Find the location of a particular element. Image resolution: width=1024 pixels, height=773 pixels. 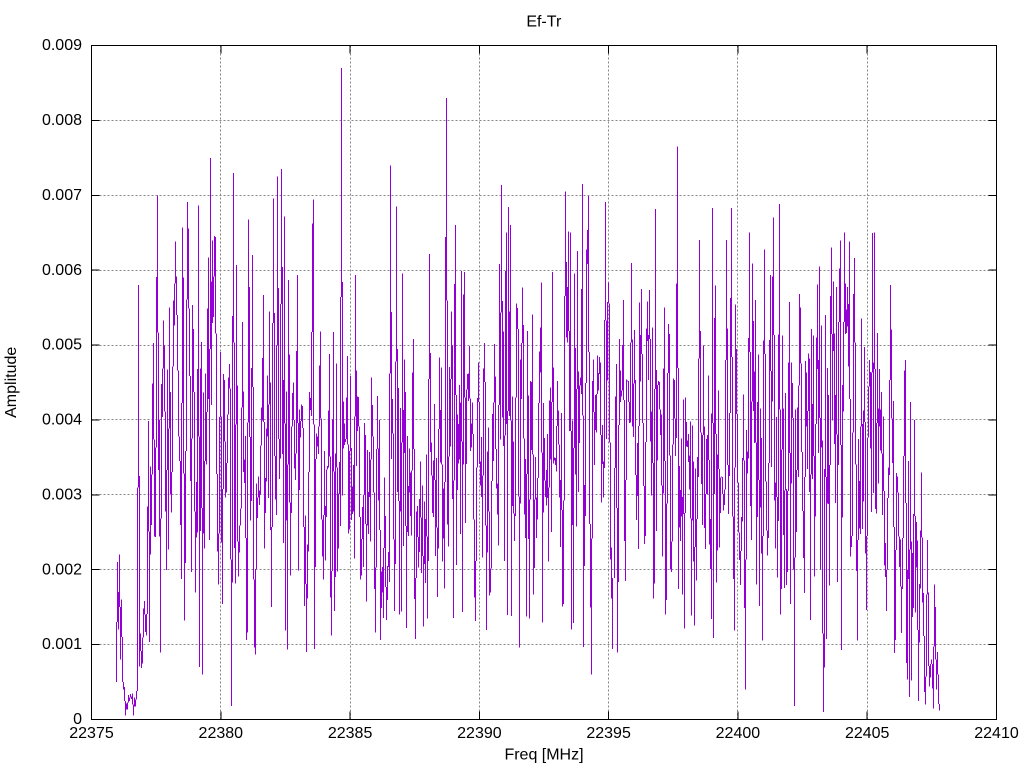

svg-text: 22395 is located at coordinates (608, 733).